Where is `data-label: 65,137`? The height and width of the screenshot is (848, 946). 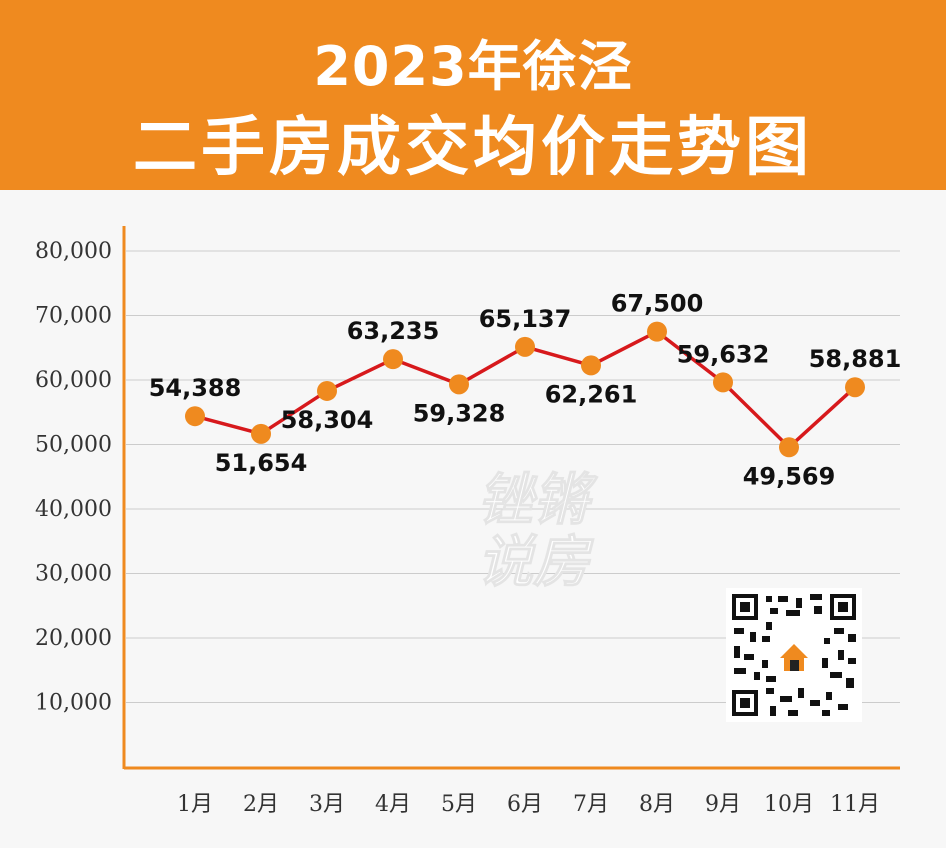 data-label: 65,137 is located at coordinates (525, 319).